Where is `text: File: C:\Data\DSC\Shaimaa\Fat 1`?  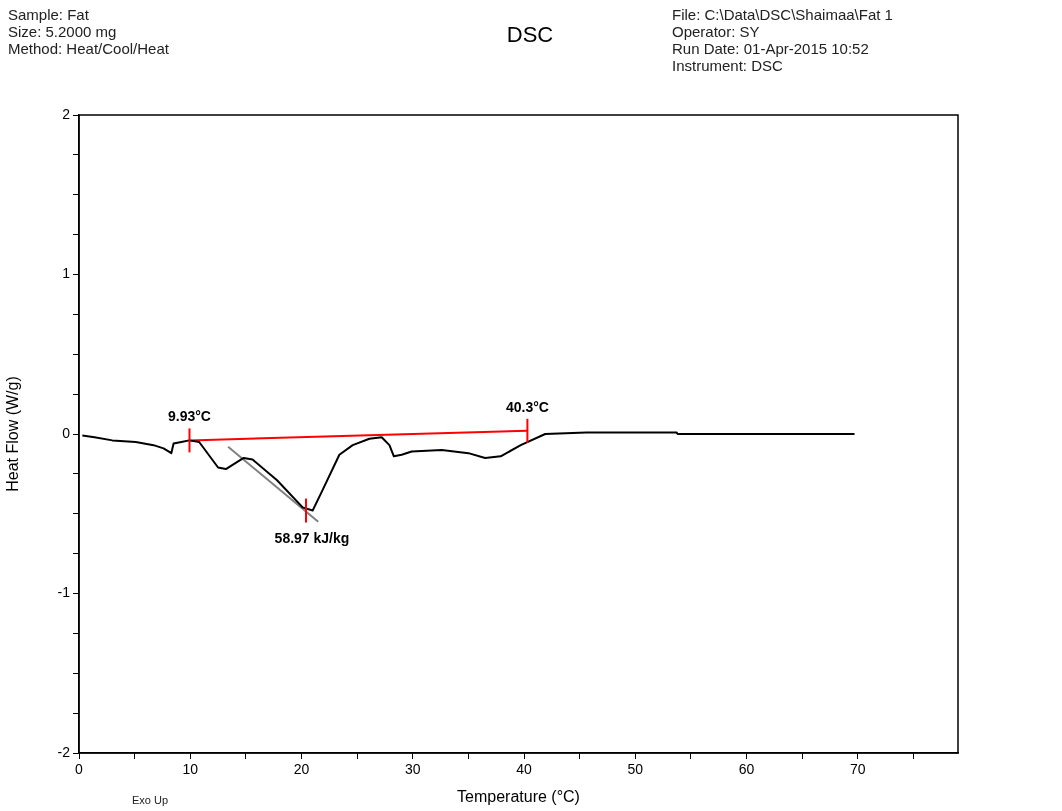
text: File: C:\Data\DSC\Shaimaa\Fat 1 is located at coordinates (782, 14).